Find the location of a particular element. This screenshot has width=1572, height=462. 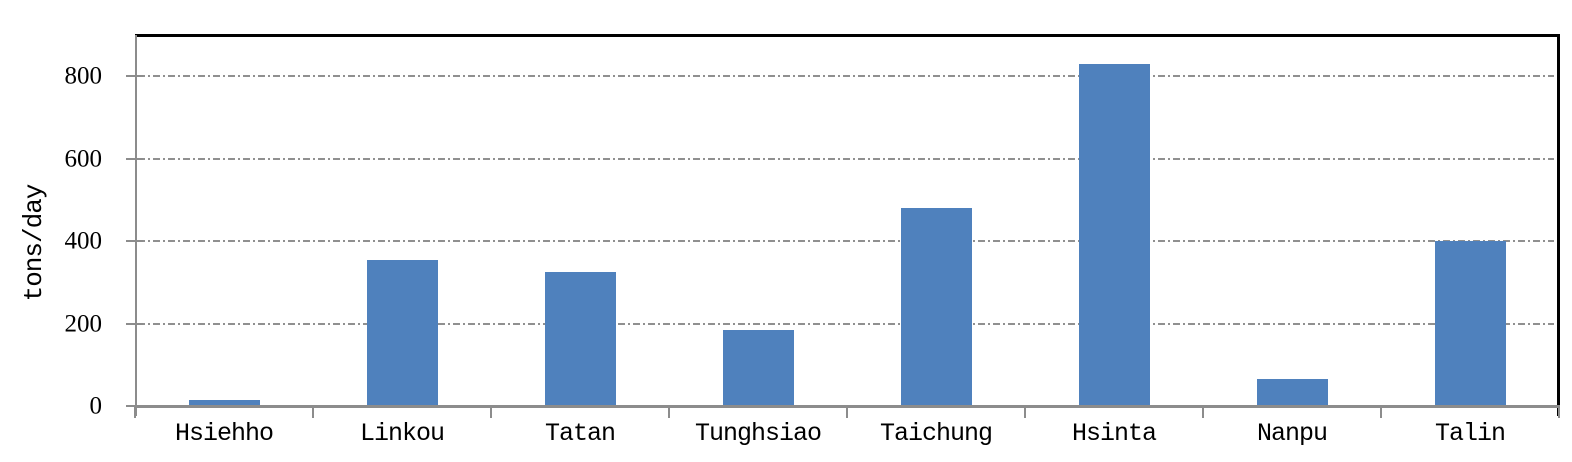

y-tick-label-200: 200 is located at coordinates (83, 324).